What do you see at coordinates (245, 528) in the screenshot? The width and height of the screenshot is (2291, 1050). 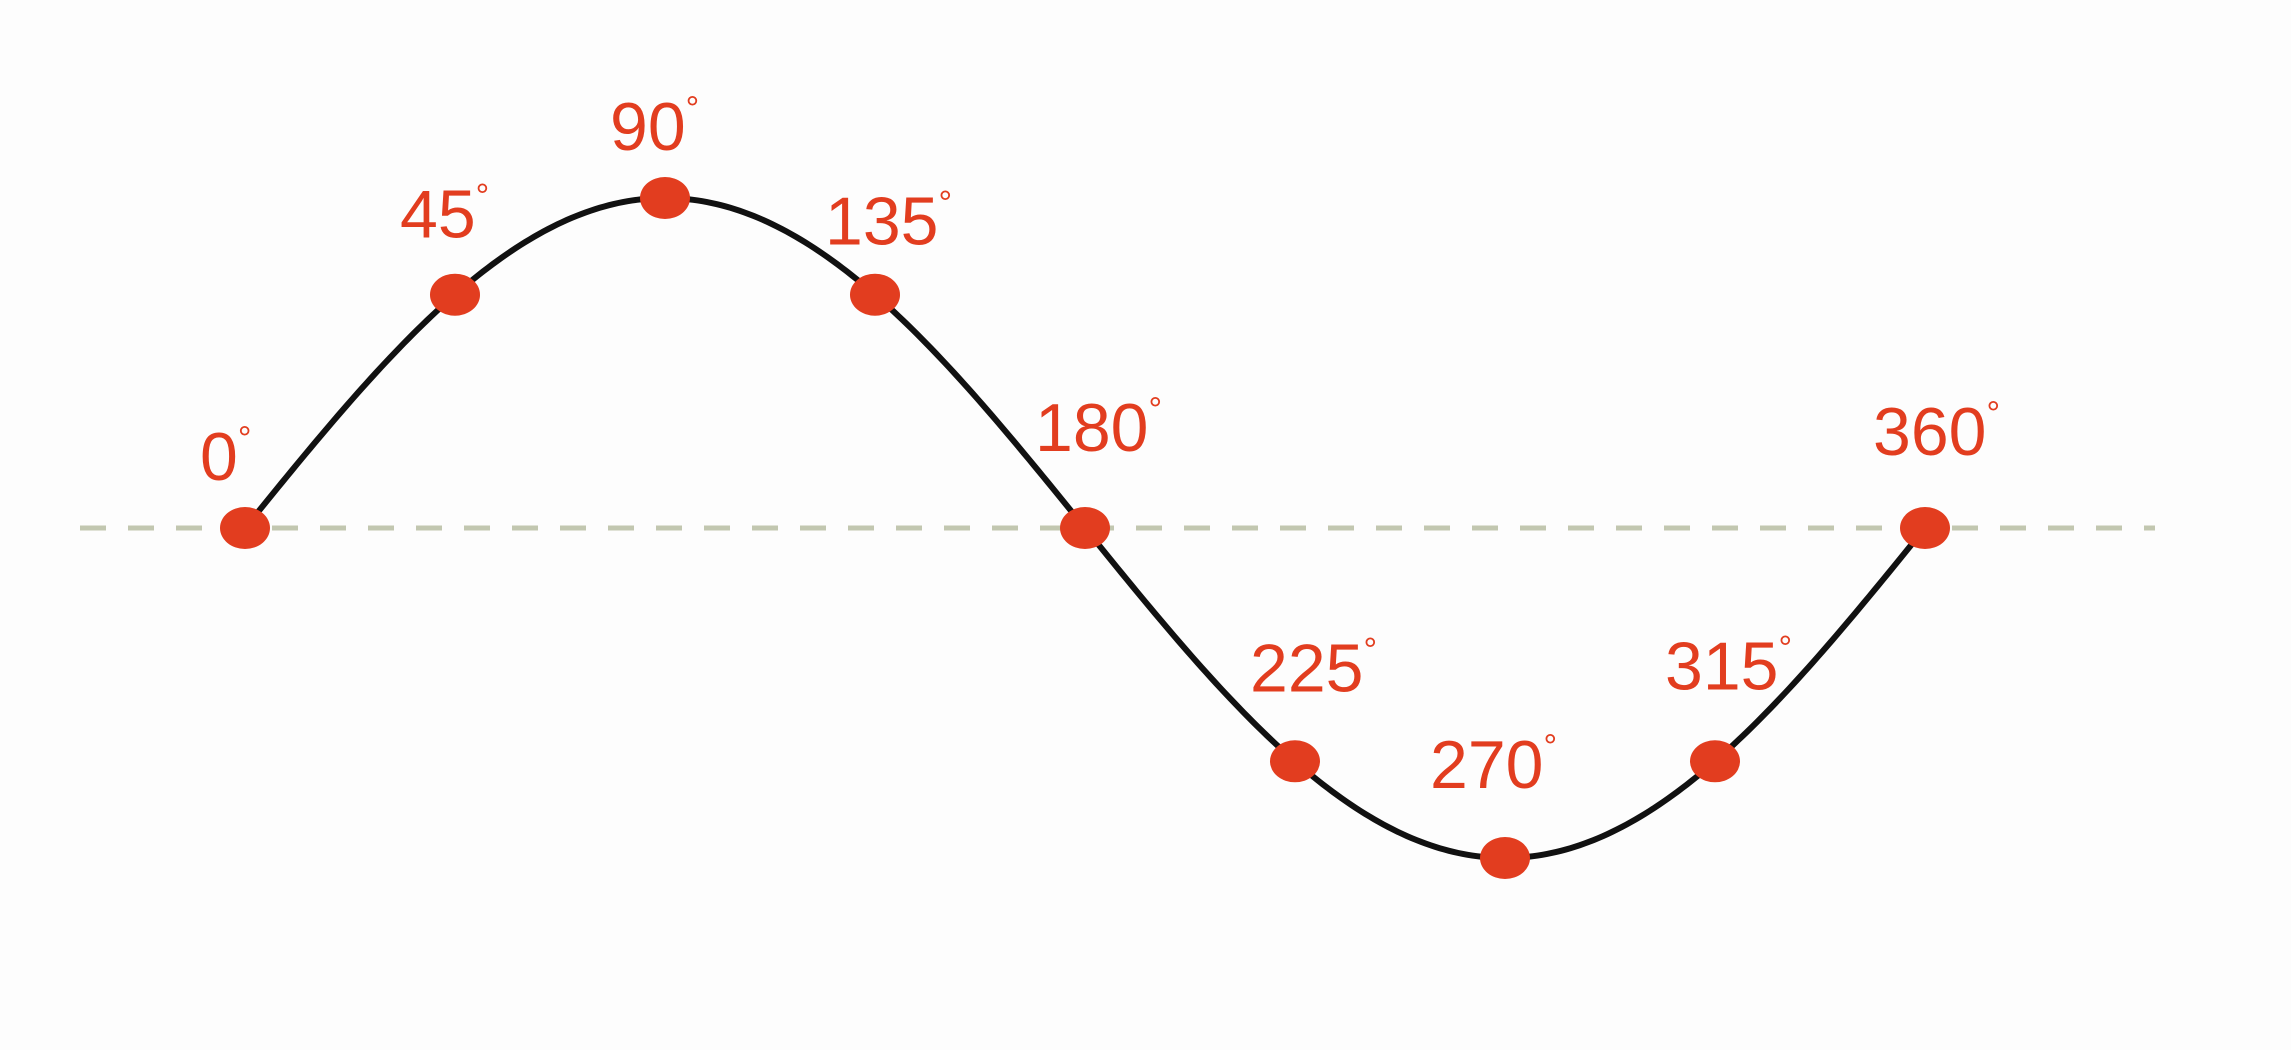 I see `point-0-deg` at bounding box center [245, 528].